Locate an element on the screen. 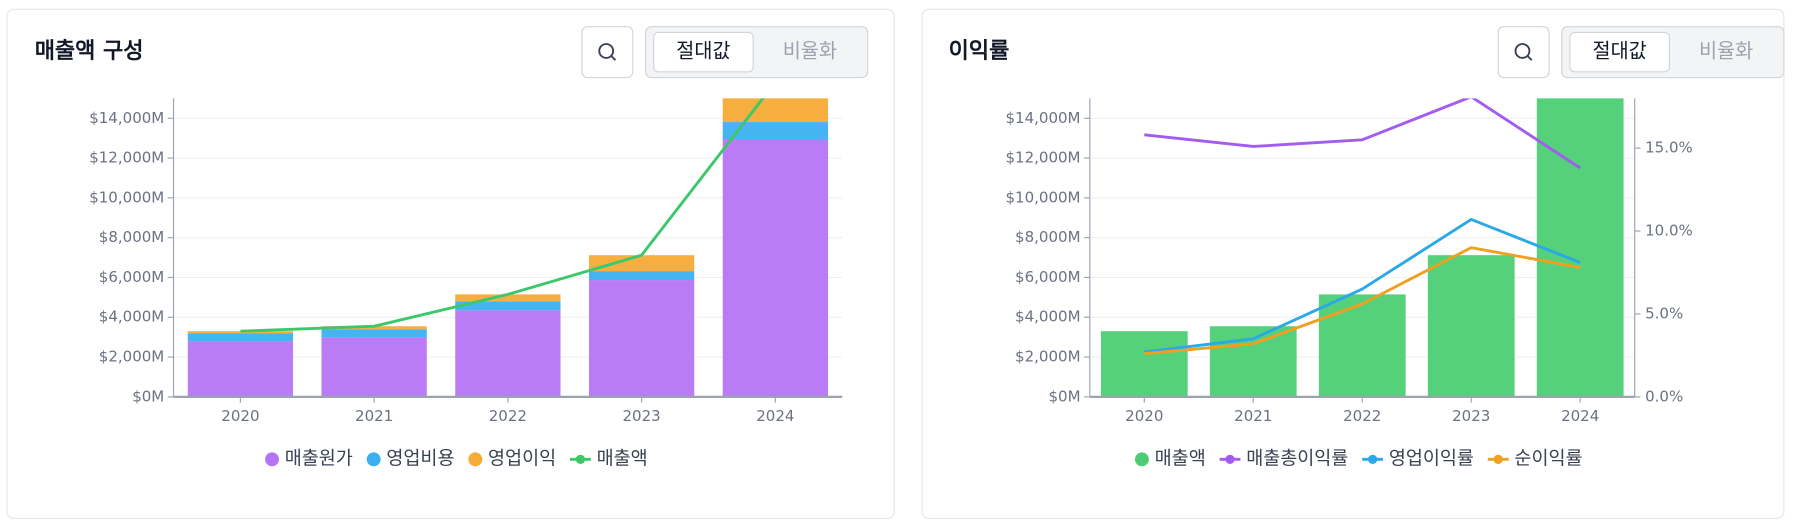 This screenshot has width=1814, height=527. legend-item: 영업이익 is located at coordinates (512, 458).